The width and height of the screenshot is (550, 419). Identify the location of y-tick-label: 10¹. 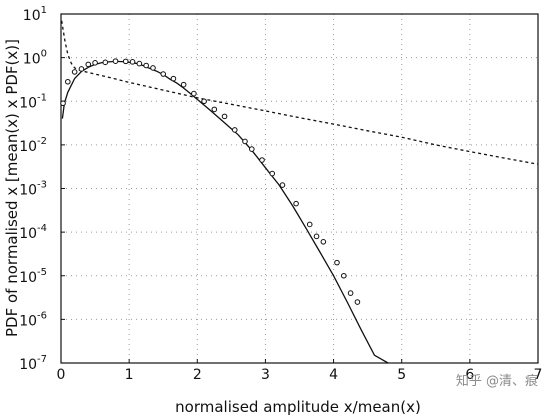
(35, 14).